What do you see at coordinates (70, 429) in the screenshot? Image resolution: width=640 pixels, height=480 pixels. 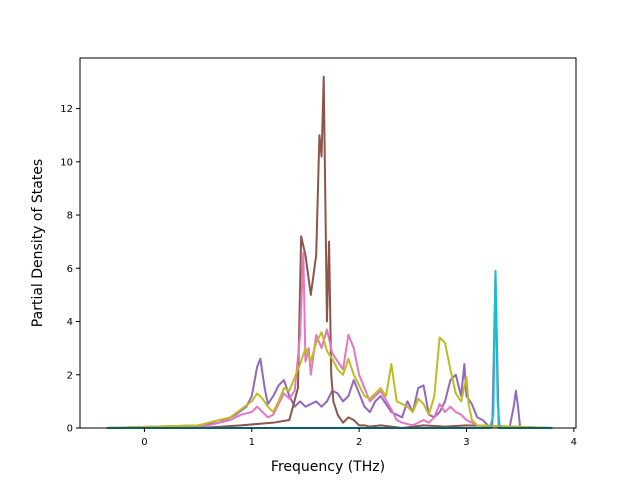 I see `y-tick-label: 0` at bounding box center [70, 429].